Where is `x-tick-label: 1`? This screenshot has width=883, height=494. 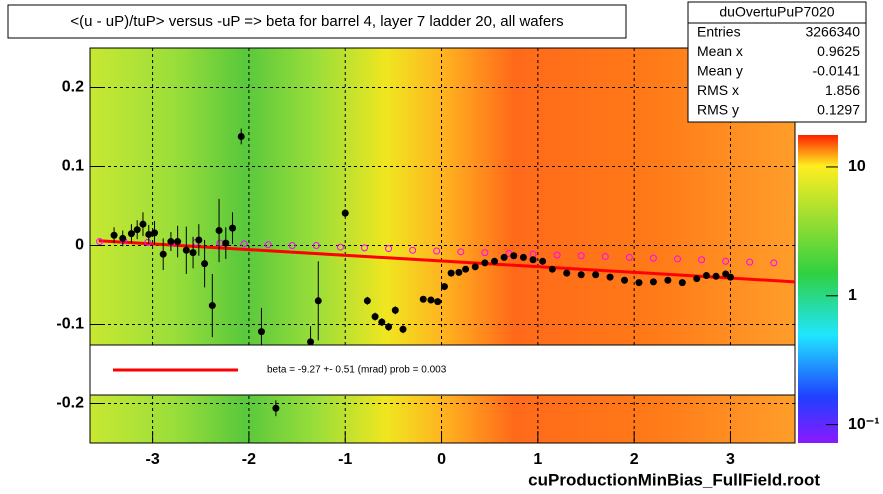 x-tick-label: 1 is located at coordinates (537, 459).